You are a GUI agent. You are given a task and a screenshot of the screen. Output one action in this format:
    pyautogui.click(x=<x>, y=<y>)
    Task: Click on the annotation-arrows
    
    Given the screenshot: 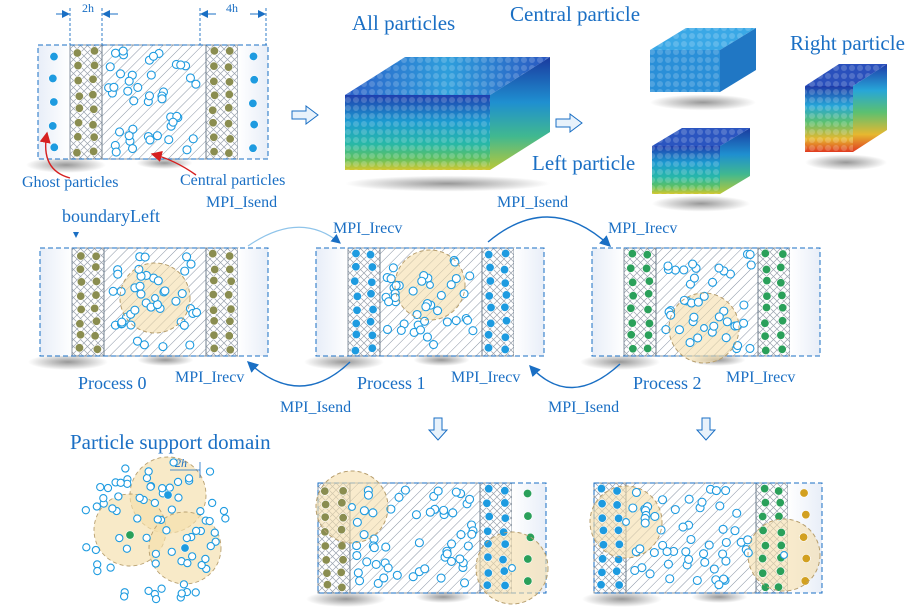 What is the action you would take?
    pyautogui.click(x=118, y=155)
    